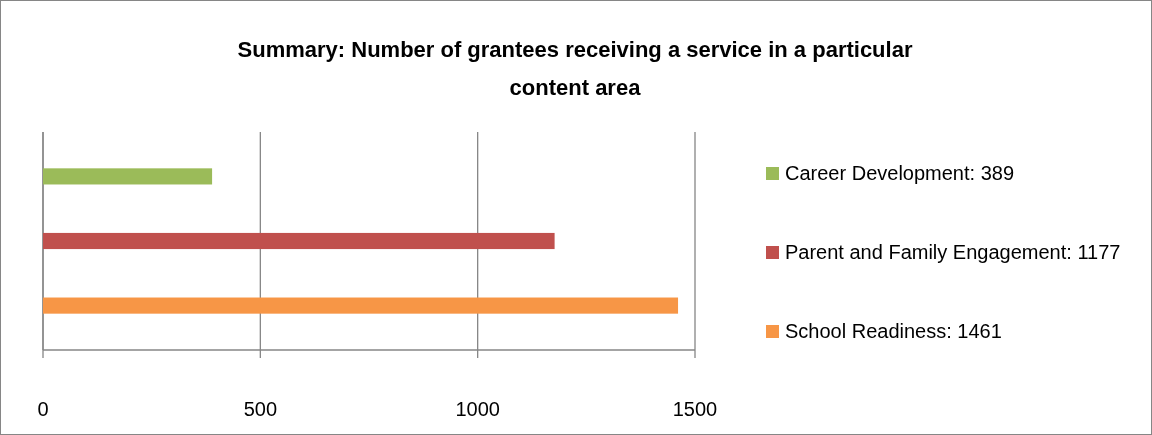  Describe the element at coordinates (43, 409) in the screenshot. I see `x-tick-label: 0` at that location.